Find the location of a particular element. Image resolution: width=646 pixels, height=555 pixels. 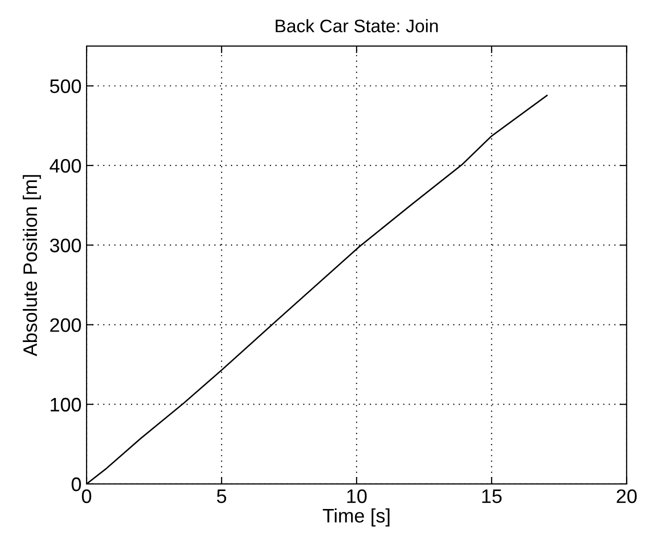

y-tick-label: 200 is located at coordinates (65, 325).